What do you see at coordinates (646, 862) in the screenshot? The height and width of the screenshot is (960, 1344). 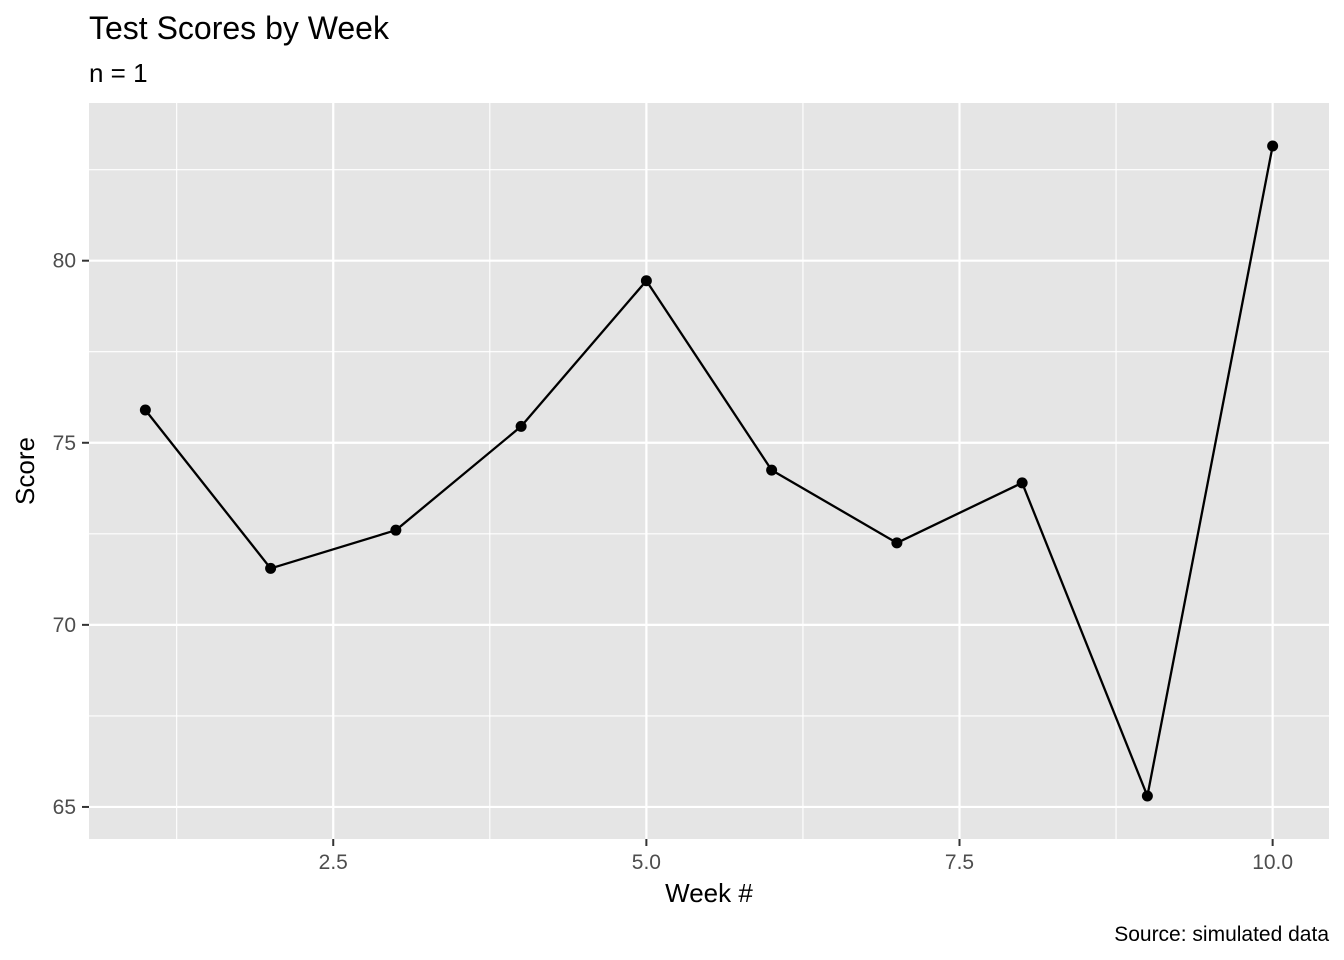 I see `x-tick-label: 5.0` at bounding box center [646, 862].